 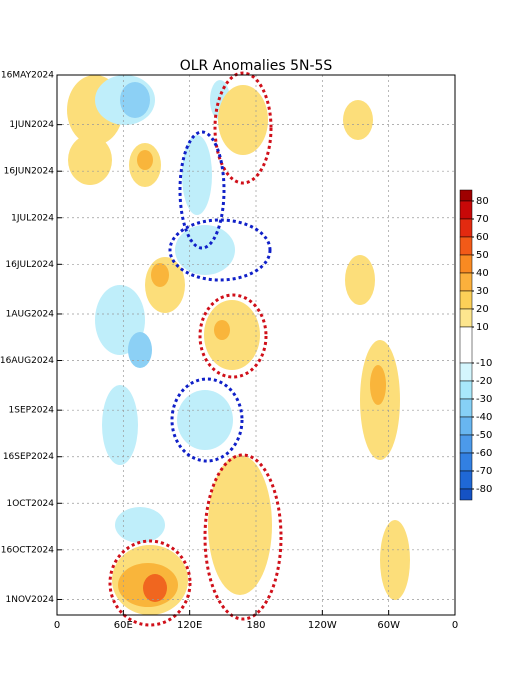 What do you see at coordinates (27, 361) in the screenshot?
I see `y-tick-label: 16AUG2024` at bounding box center [27, 361].